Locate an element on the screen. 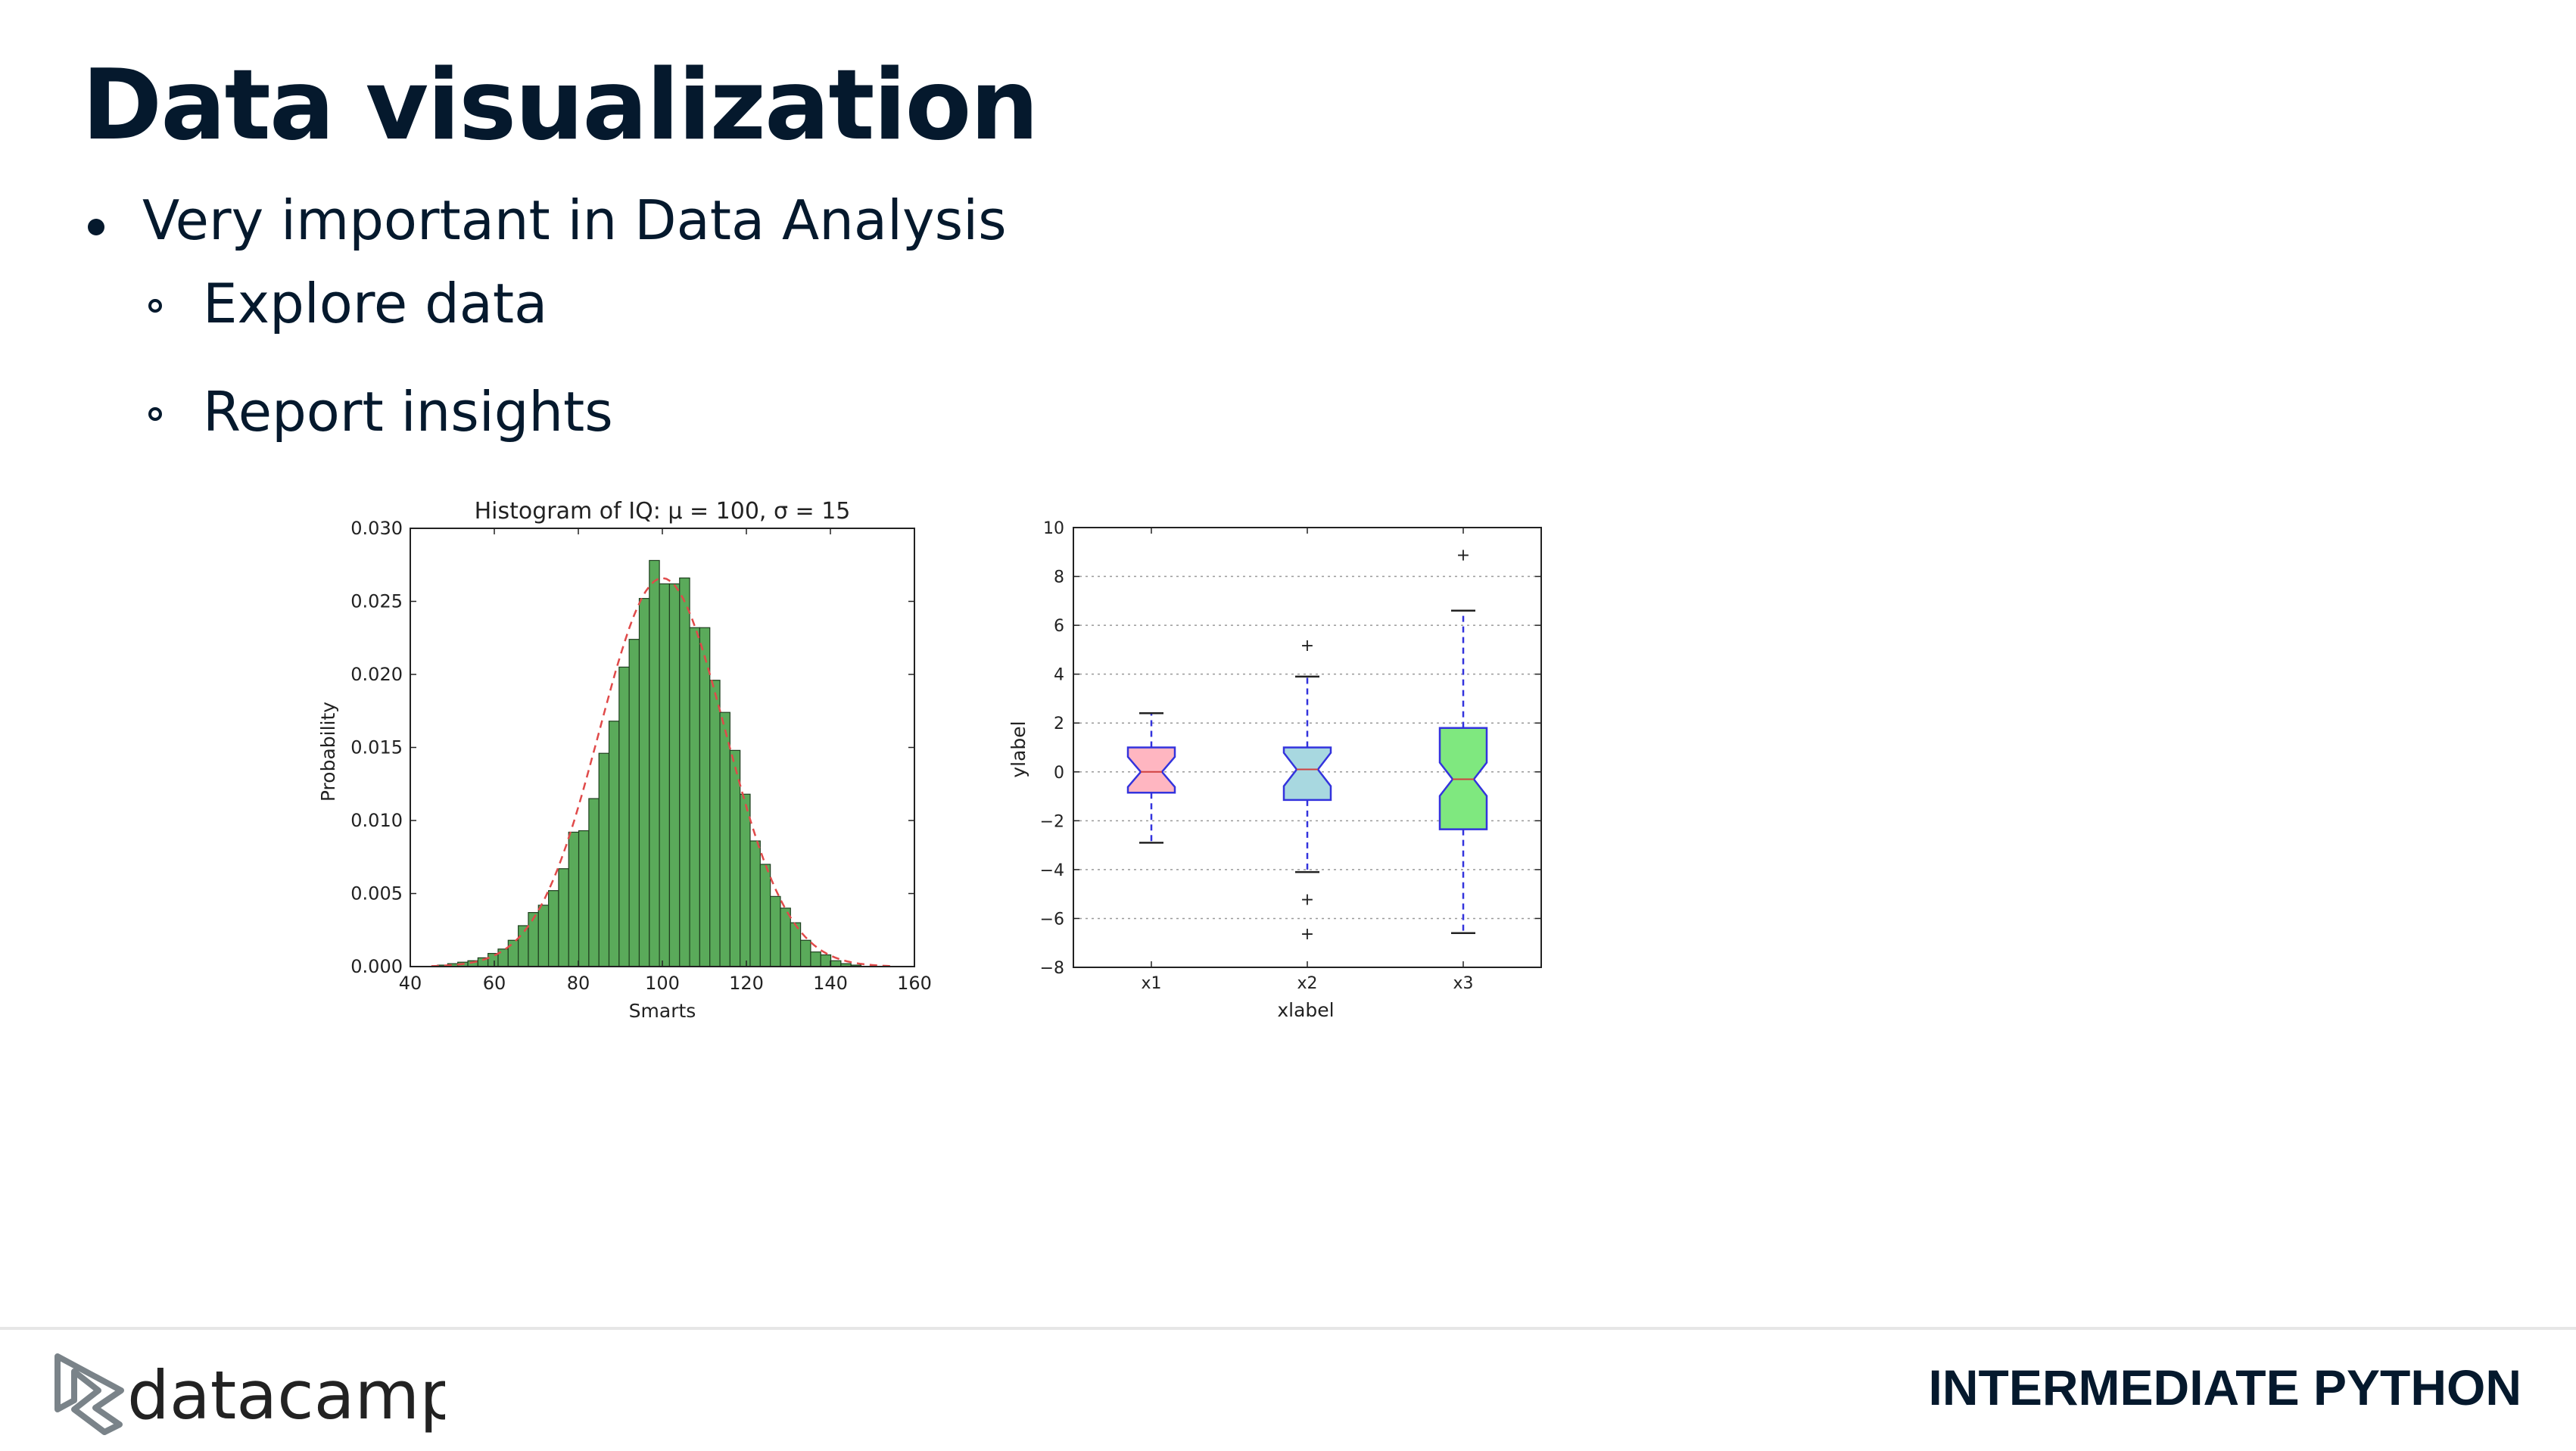  y-tick-label: 0.030 is located at coordinates (376, 528).